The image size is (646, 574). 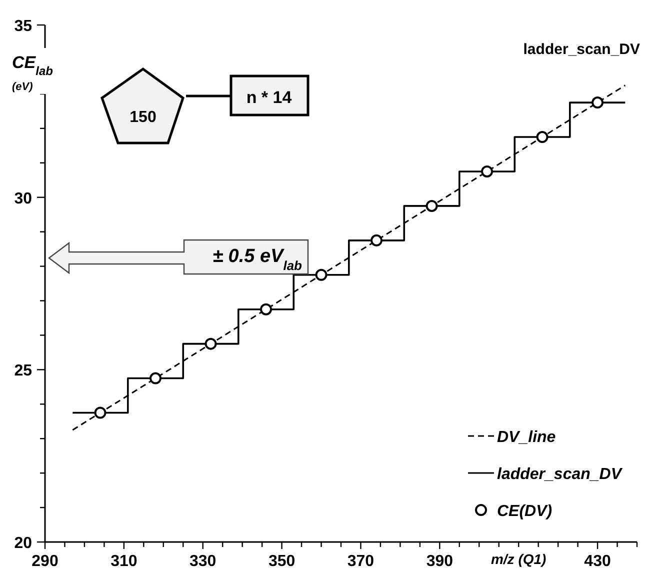 I want to click on x-tick-label: 350, so click(x=282, y=561).